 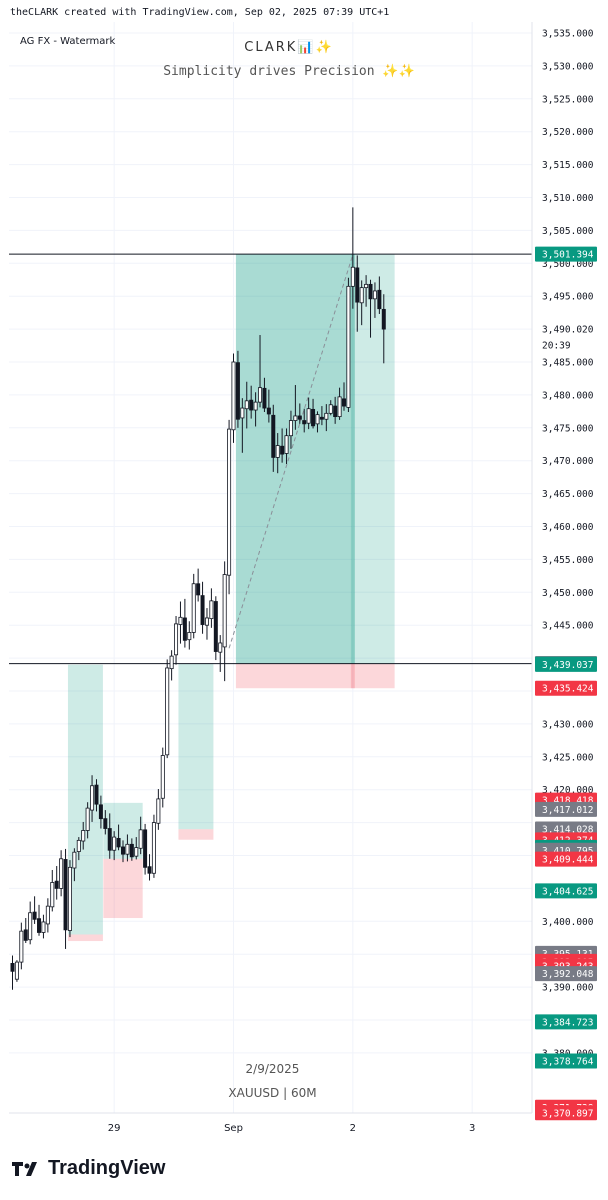 What do you see at coordinates (568, 428) in the screenshot?
I see `price-tick-label: 3,475.000` at bounding box center [568, 428].